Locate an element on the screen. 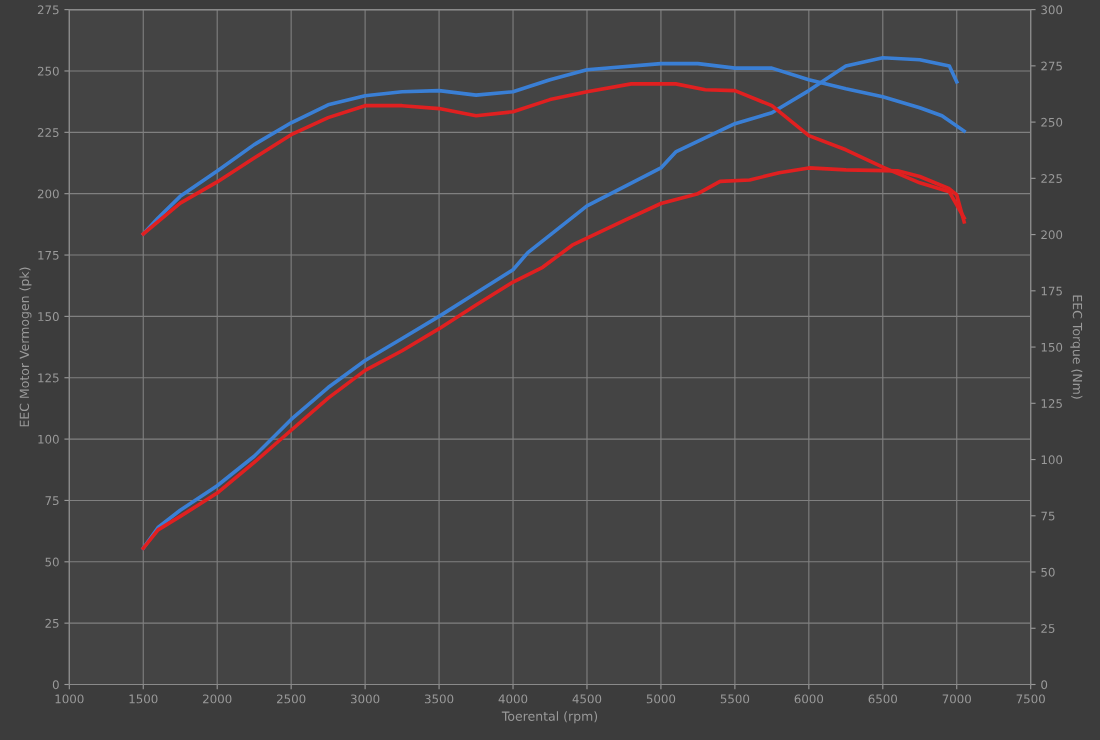 This screenshot has height=740, width=1100. y-tick-label: 200 is located at coordinates (48, 194).